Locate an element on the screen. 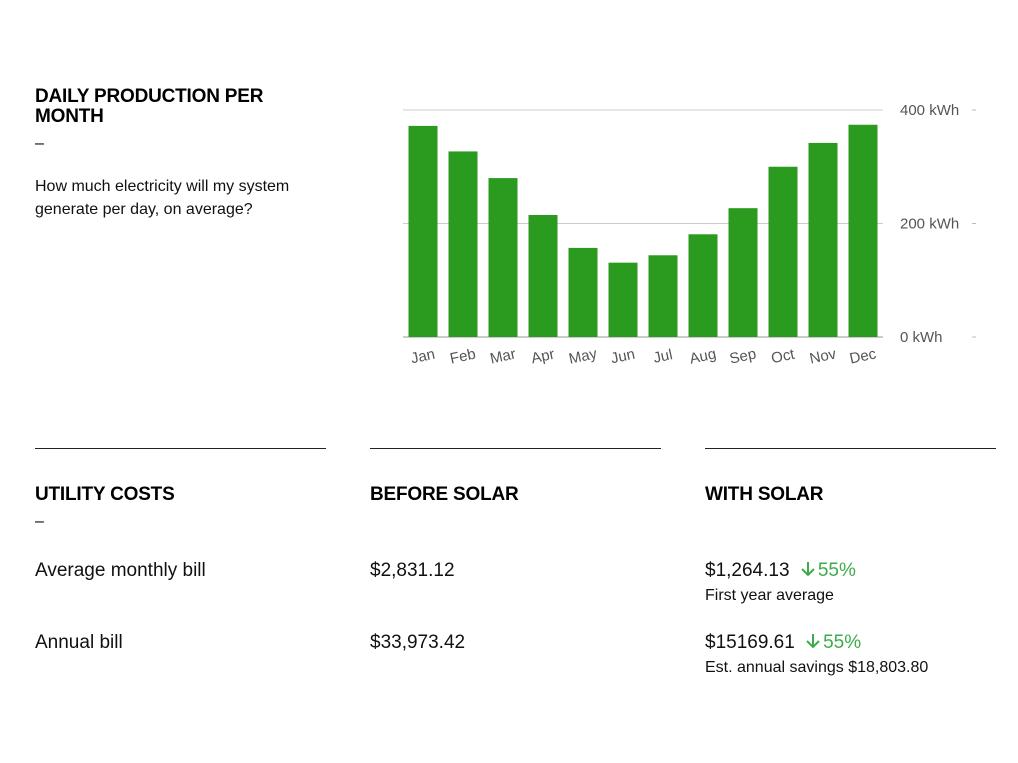 The image size is (1018, 763). chart-bar-jun is located at coordinates (623, 299).